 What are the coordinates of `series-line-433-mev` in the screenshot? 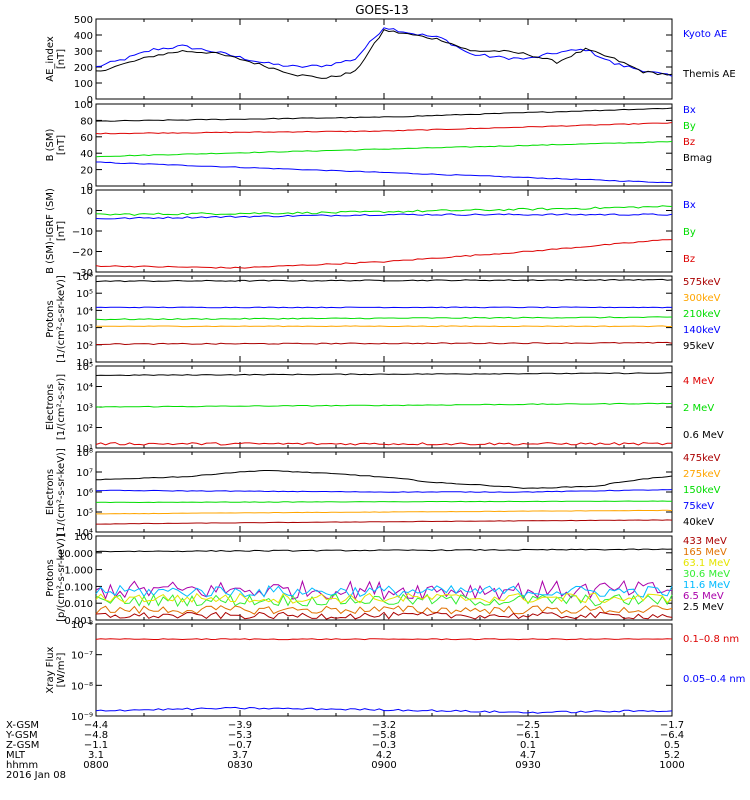 It's located at (384, 615).